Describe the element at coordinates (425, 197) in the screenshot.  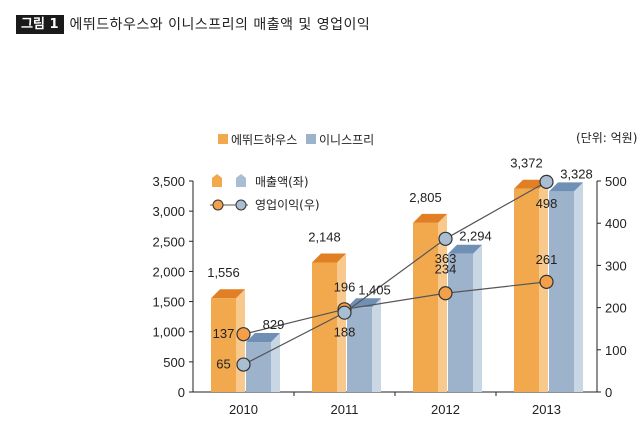
I see `bar-label-etude: 2,805` at that location.